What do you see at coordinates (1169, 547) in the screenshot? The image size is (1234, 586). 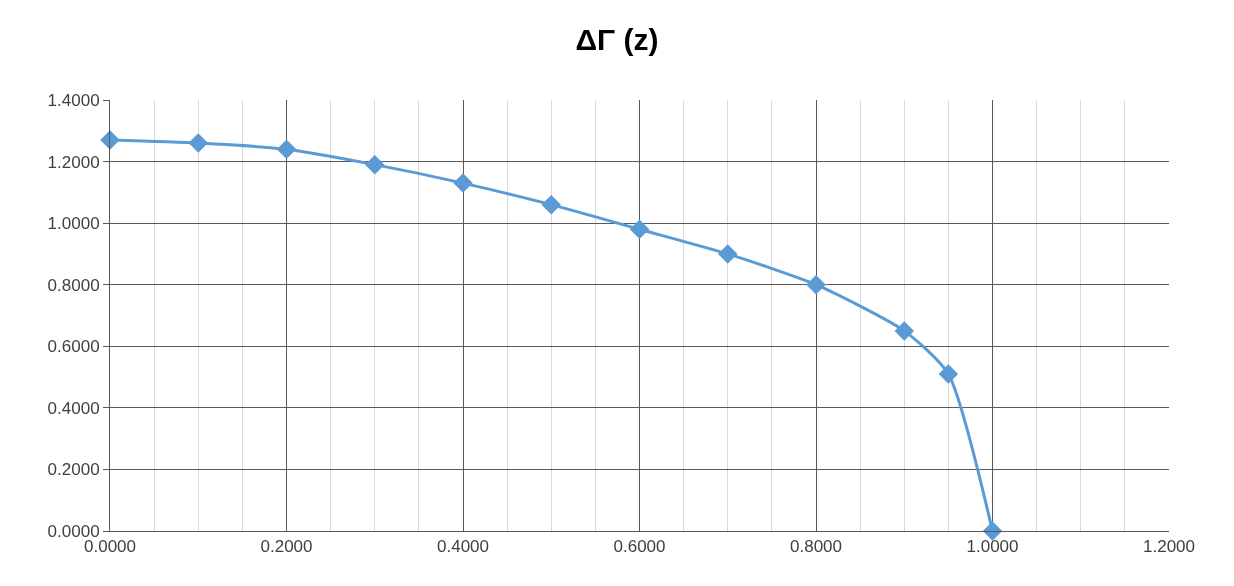 I see `x-tick-label: 1.2000` at bounding box center [1169, 547].